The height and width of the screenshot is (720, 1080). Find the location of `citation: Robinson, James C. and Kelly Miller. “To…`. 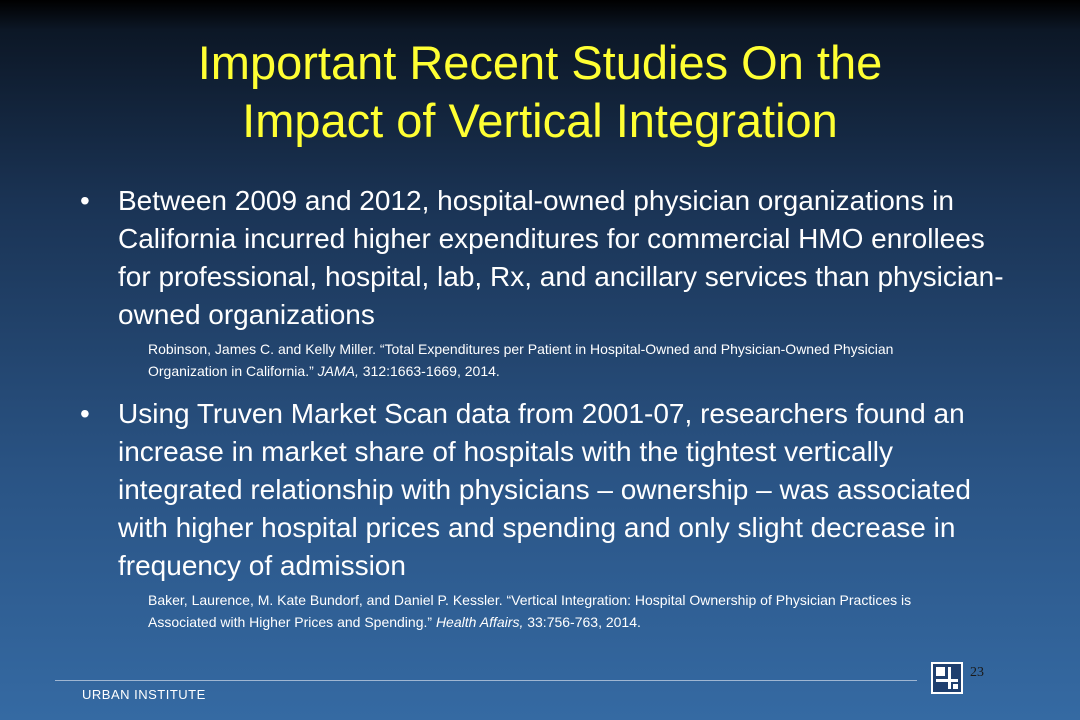

citation: Robinson, James C. and Kelly Miller. “To… is located at coordinates (558, 360).